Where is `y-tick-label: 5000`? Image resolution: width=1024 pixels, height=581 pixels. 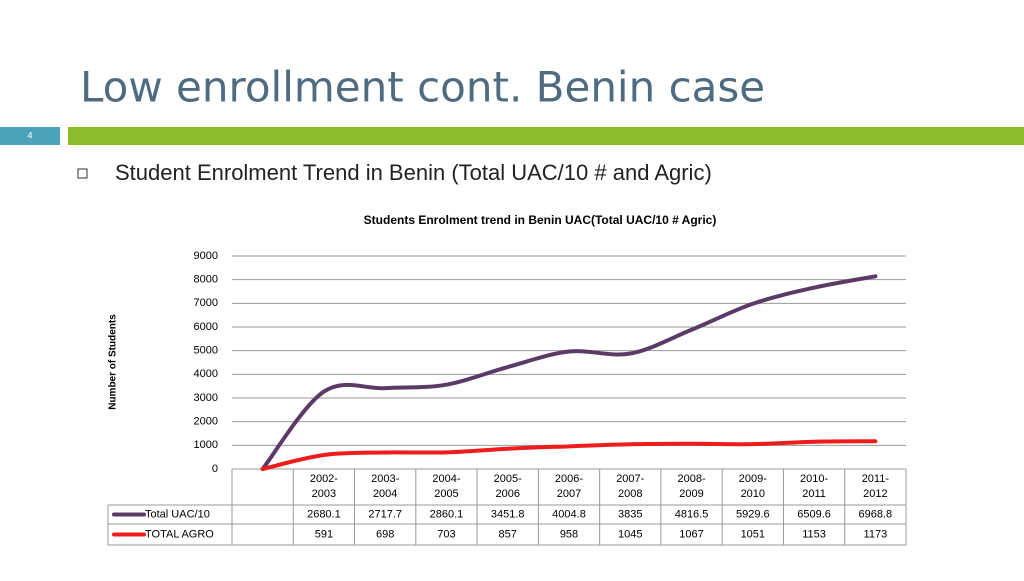 y-tick-label: 5000 is located at coordinates (206, 351).